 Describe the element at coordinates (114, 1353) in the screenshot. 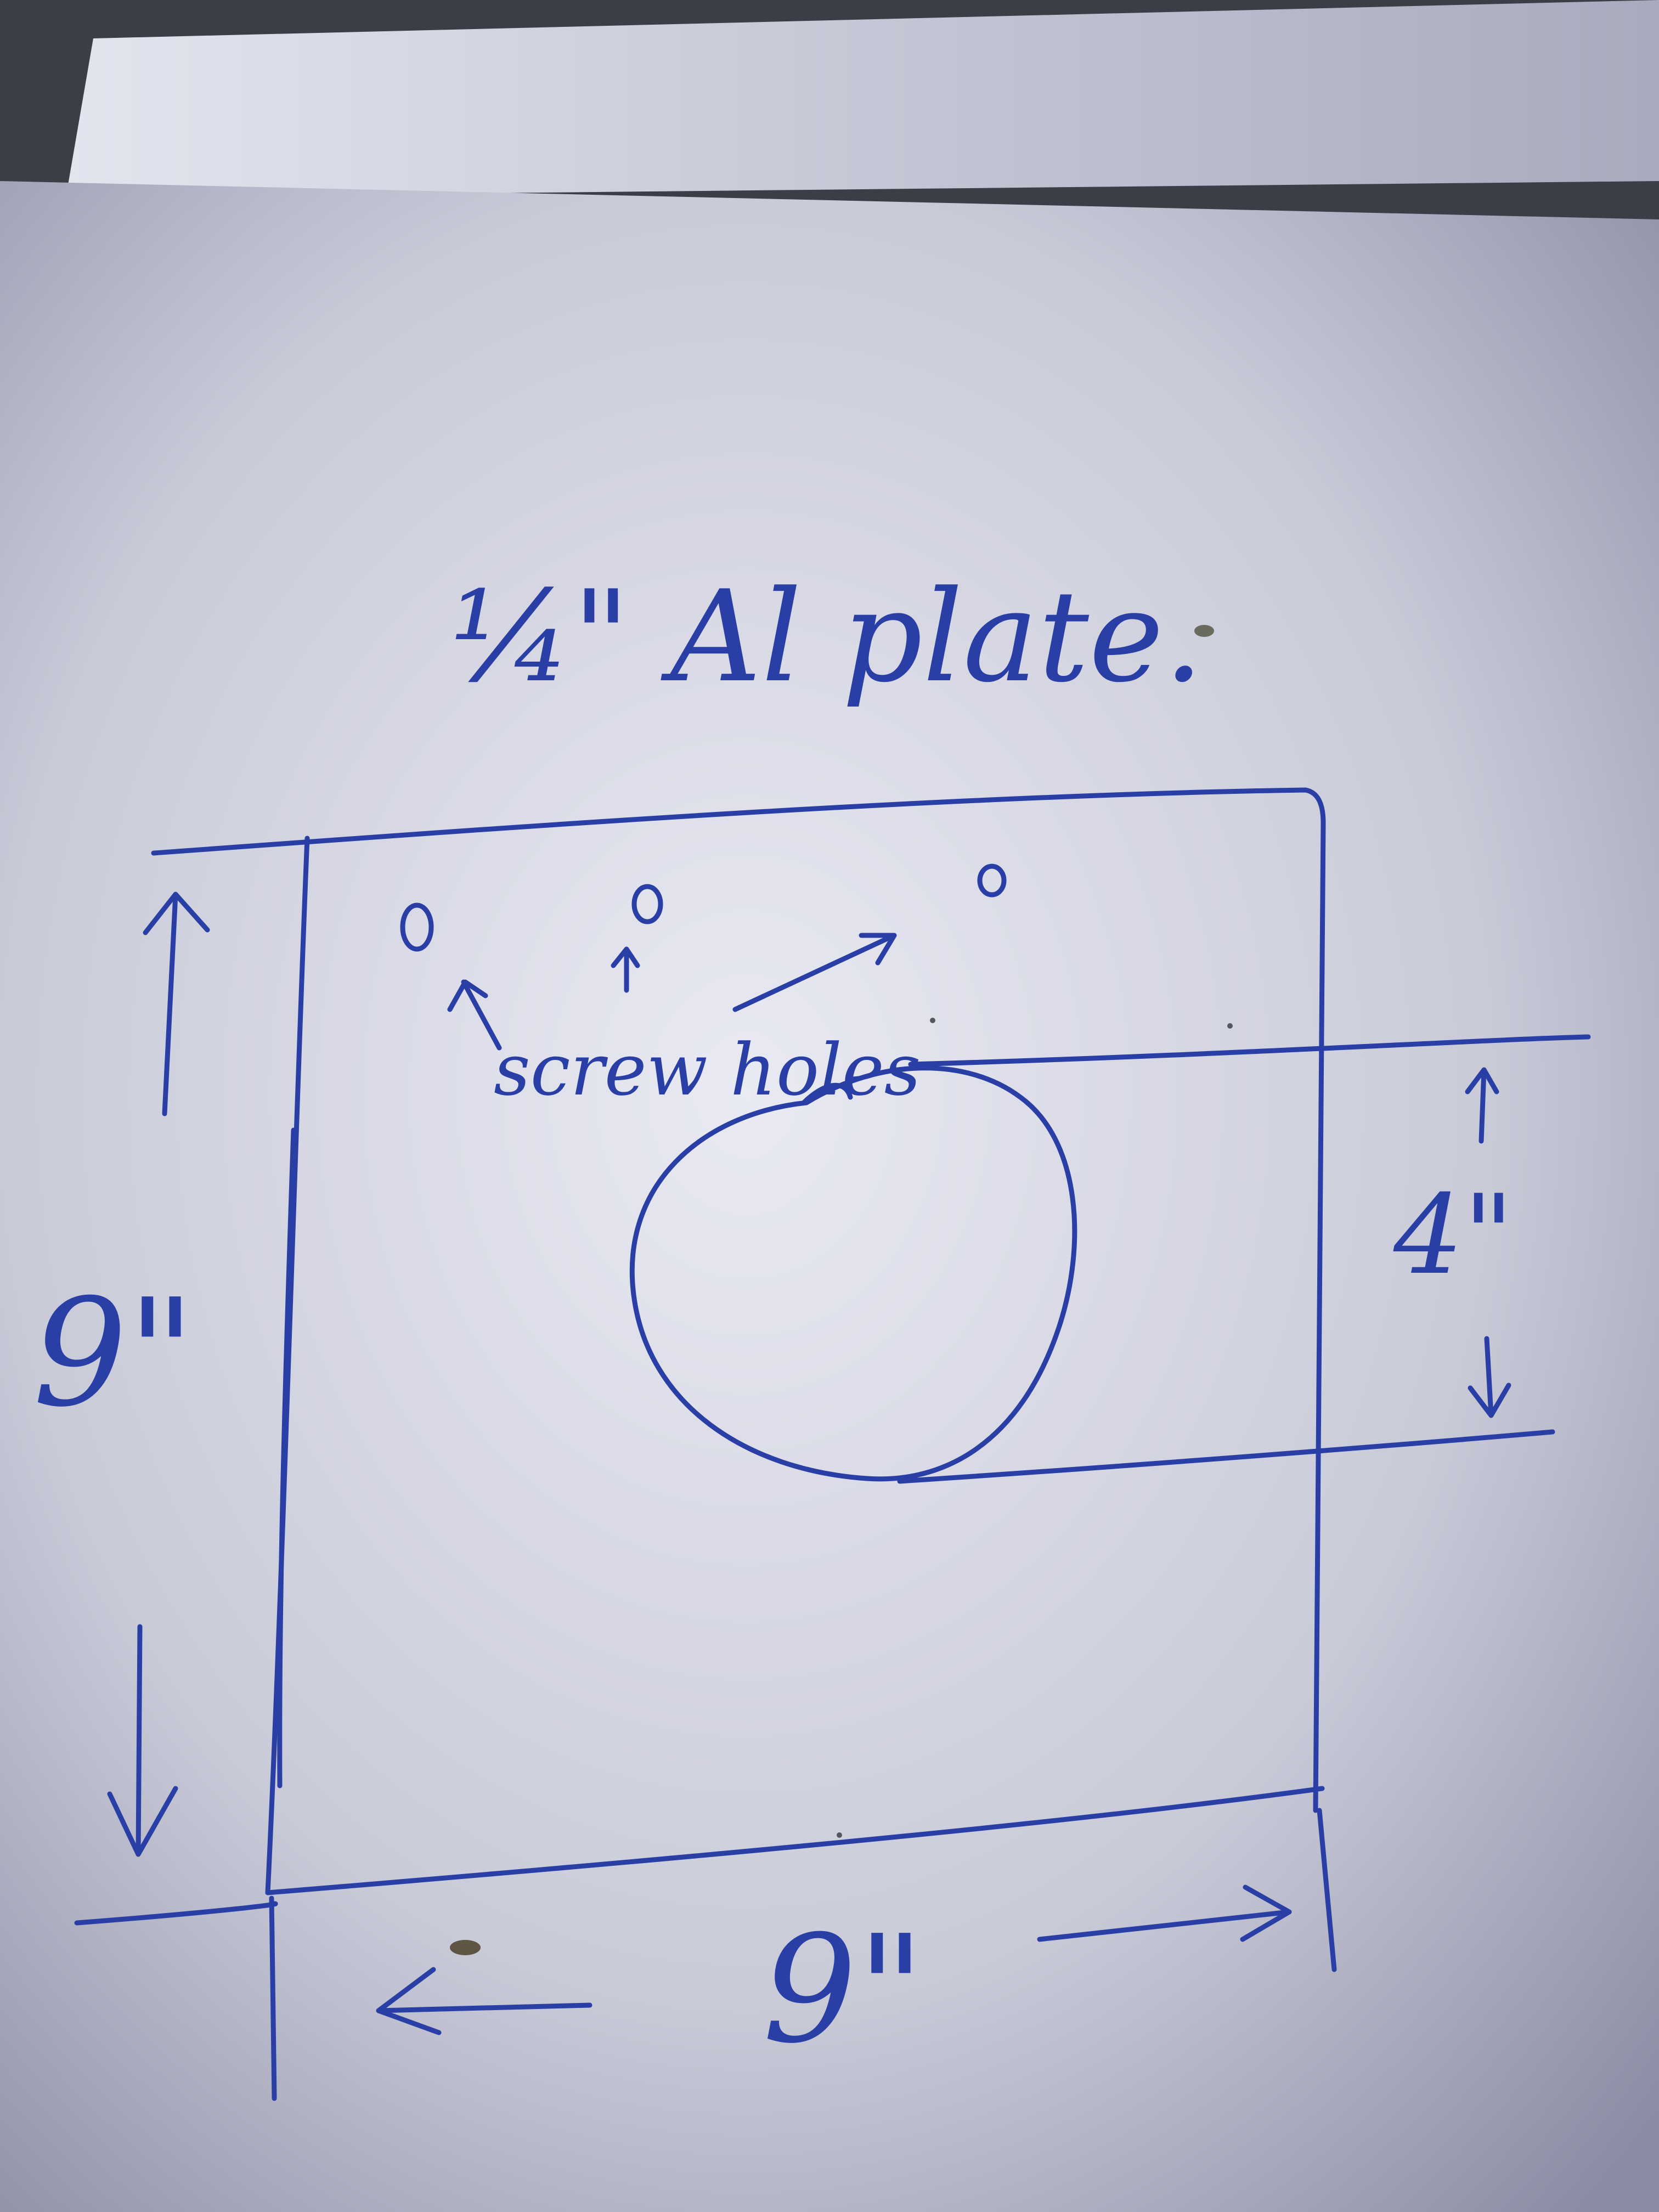

I see `height-label: 9"` at that location.